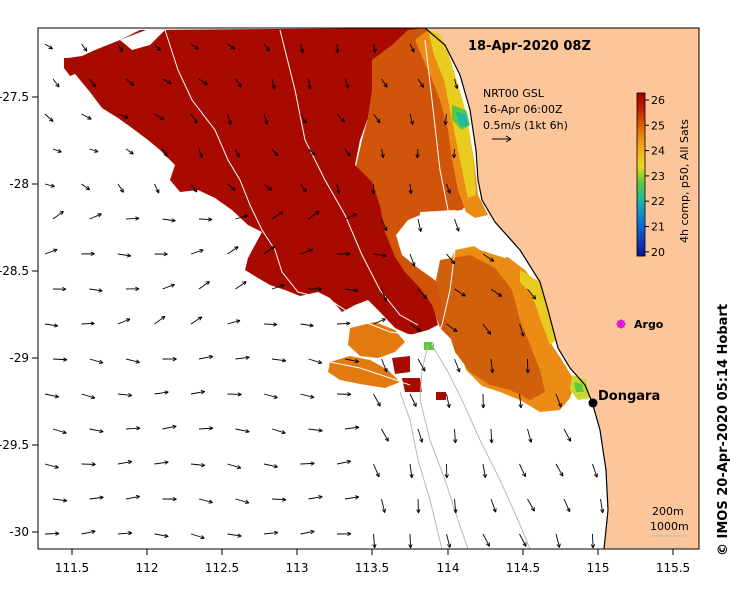 The width and height of the screenshot is (739, 592). What do you see at coordinates (658, 176) in the screenshot?
I see `colorbar-tick-label: 23` at bounding box center [658, 176].